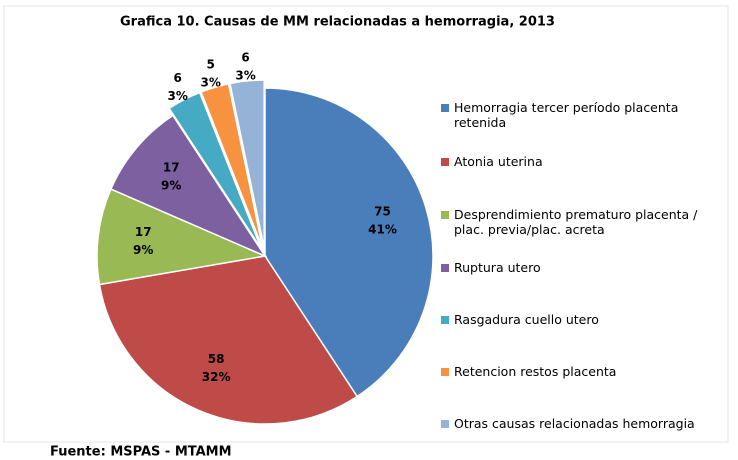 This screenshot has width=738, height=460. I want to click on legend-item: Retencion restos placenta, so click(586, 371).